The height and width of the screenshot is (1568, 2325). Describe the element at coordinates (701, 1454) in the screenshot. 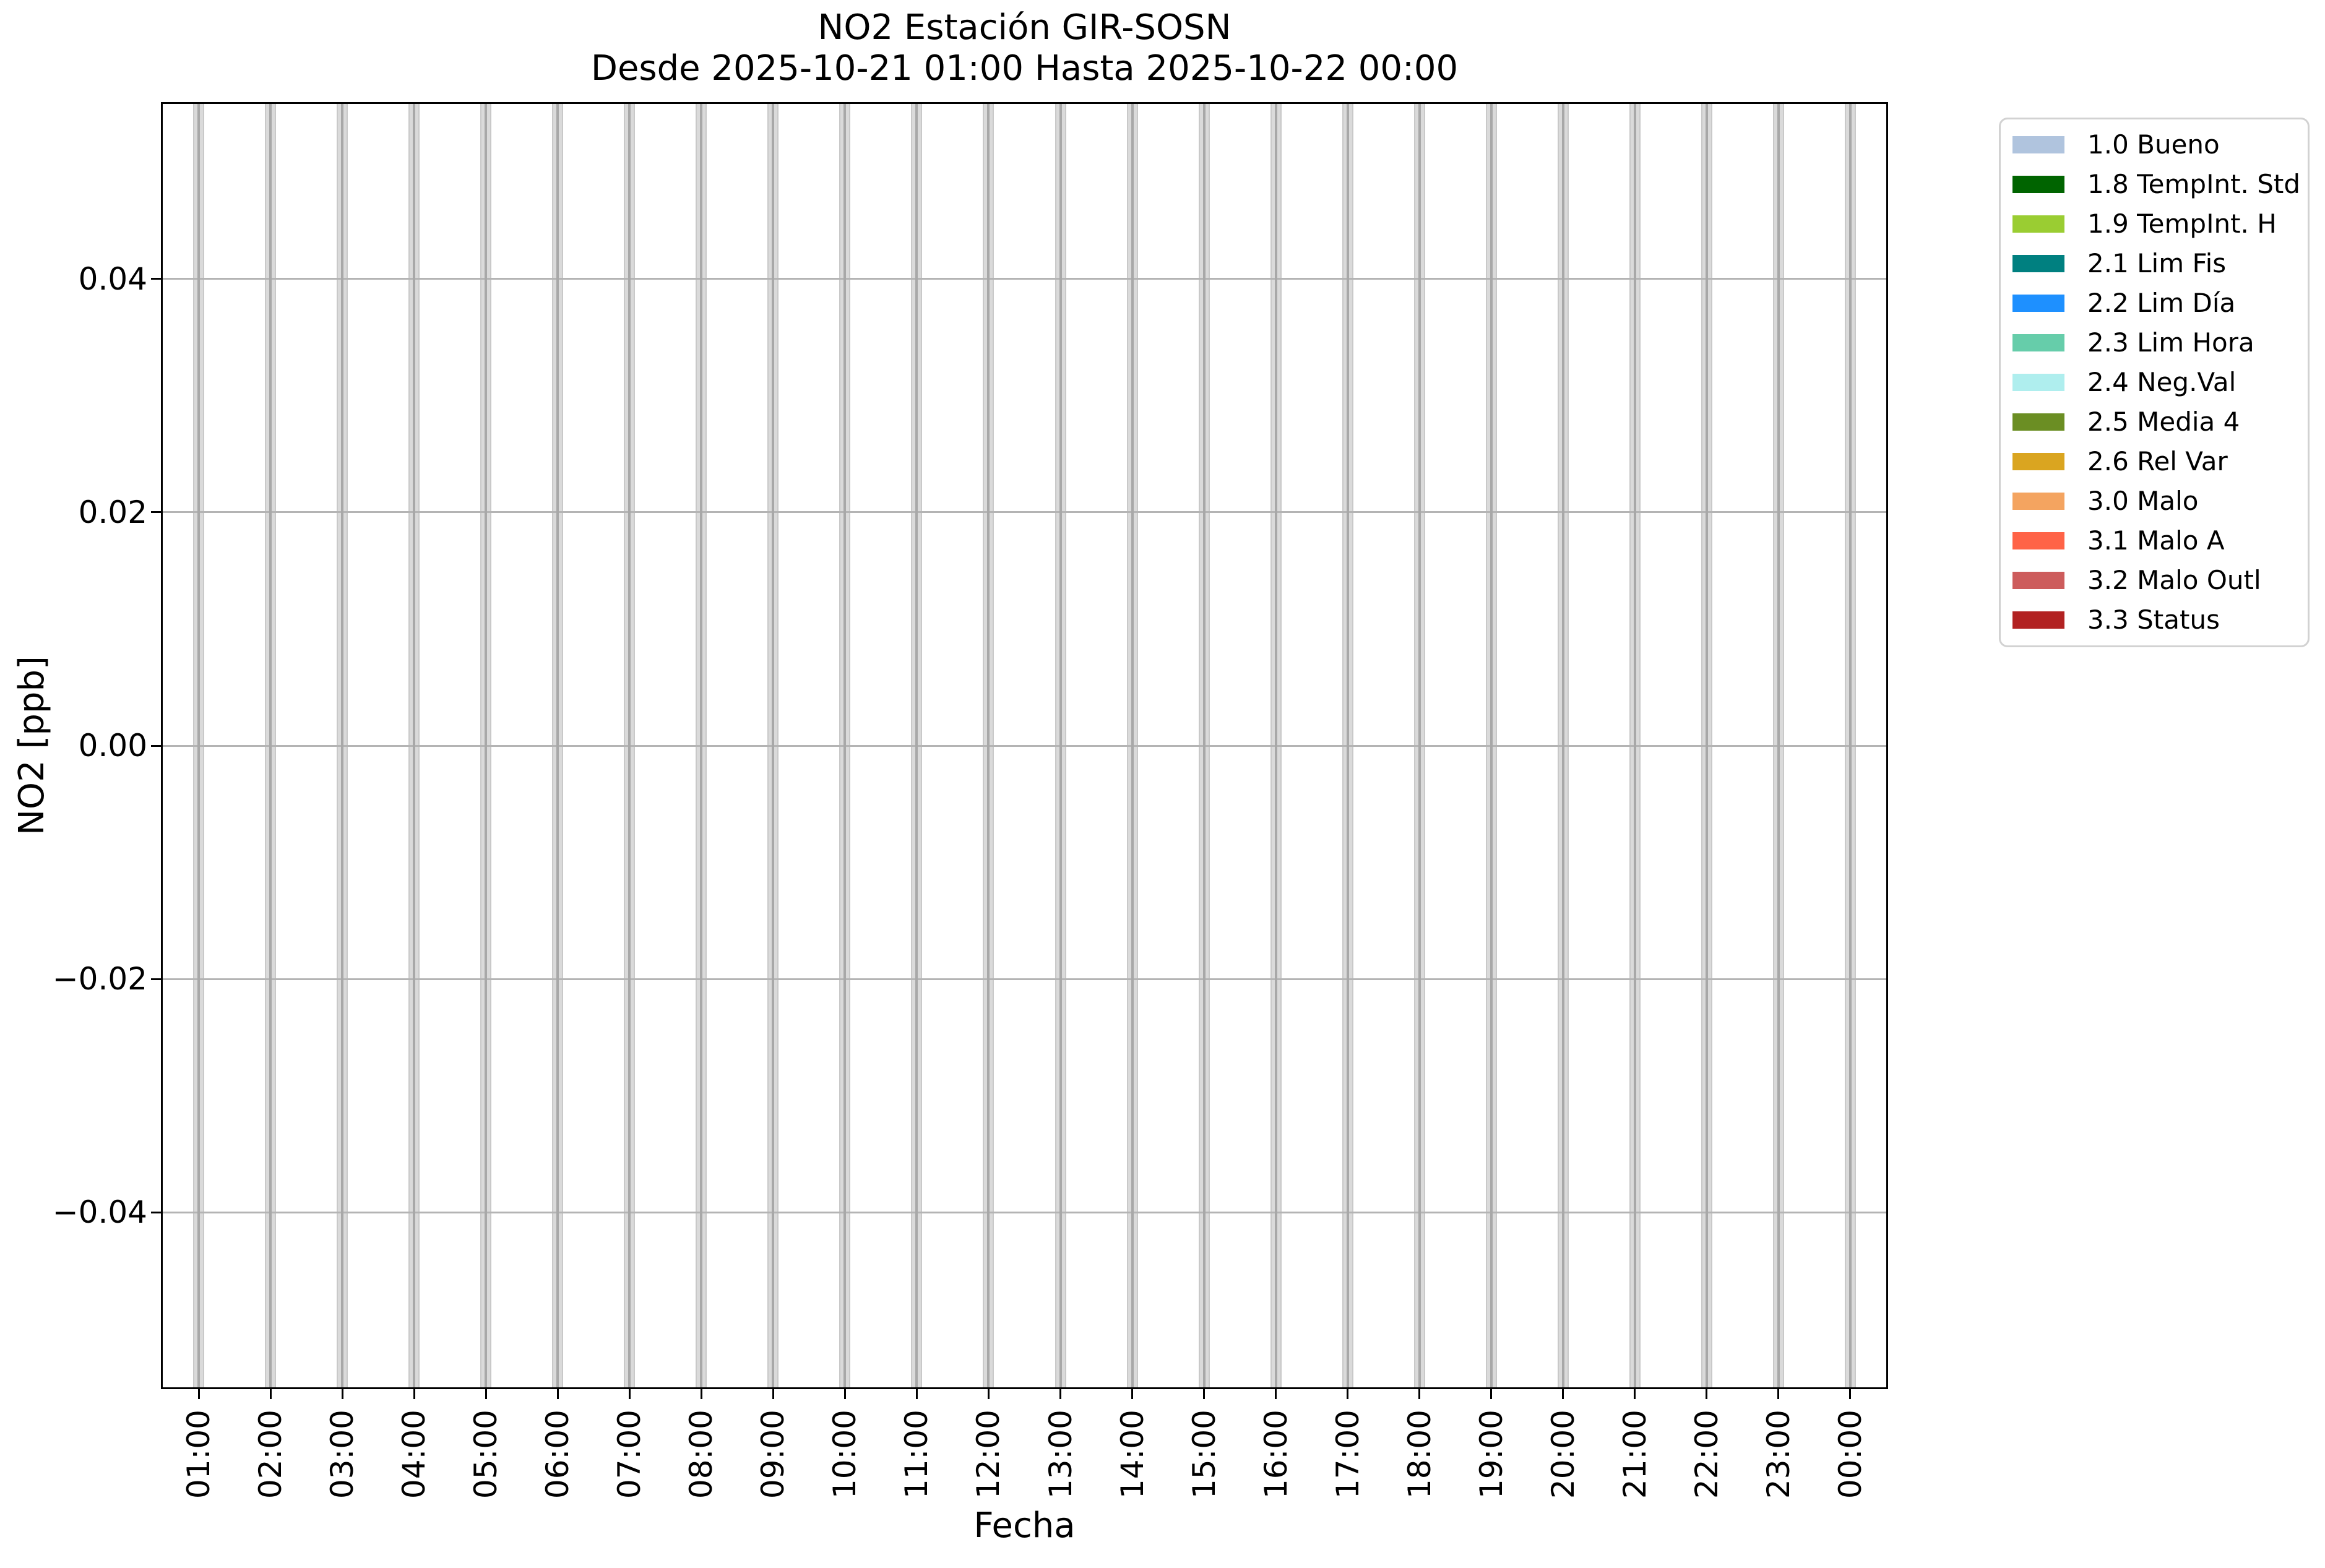

I see `x-tick-label: 08:00` at that location.